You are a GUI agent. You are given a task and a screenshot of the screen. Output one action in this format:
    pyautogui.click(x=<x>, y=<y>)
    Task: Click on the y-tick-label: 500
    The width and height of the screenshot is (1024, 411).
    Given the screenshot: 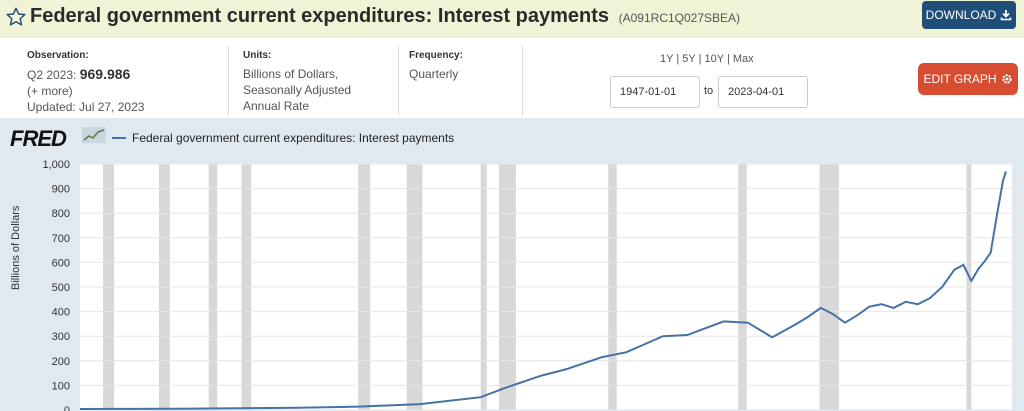 What is the action you would take?
    pyautogui.click(x=61, y=288)
    